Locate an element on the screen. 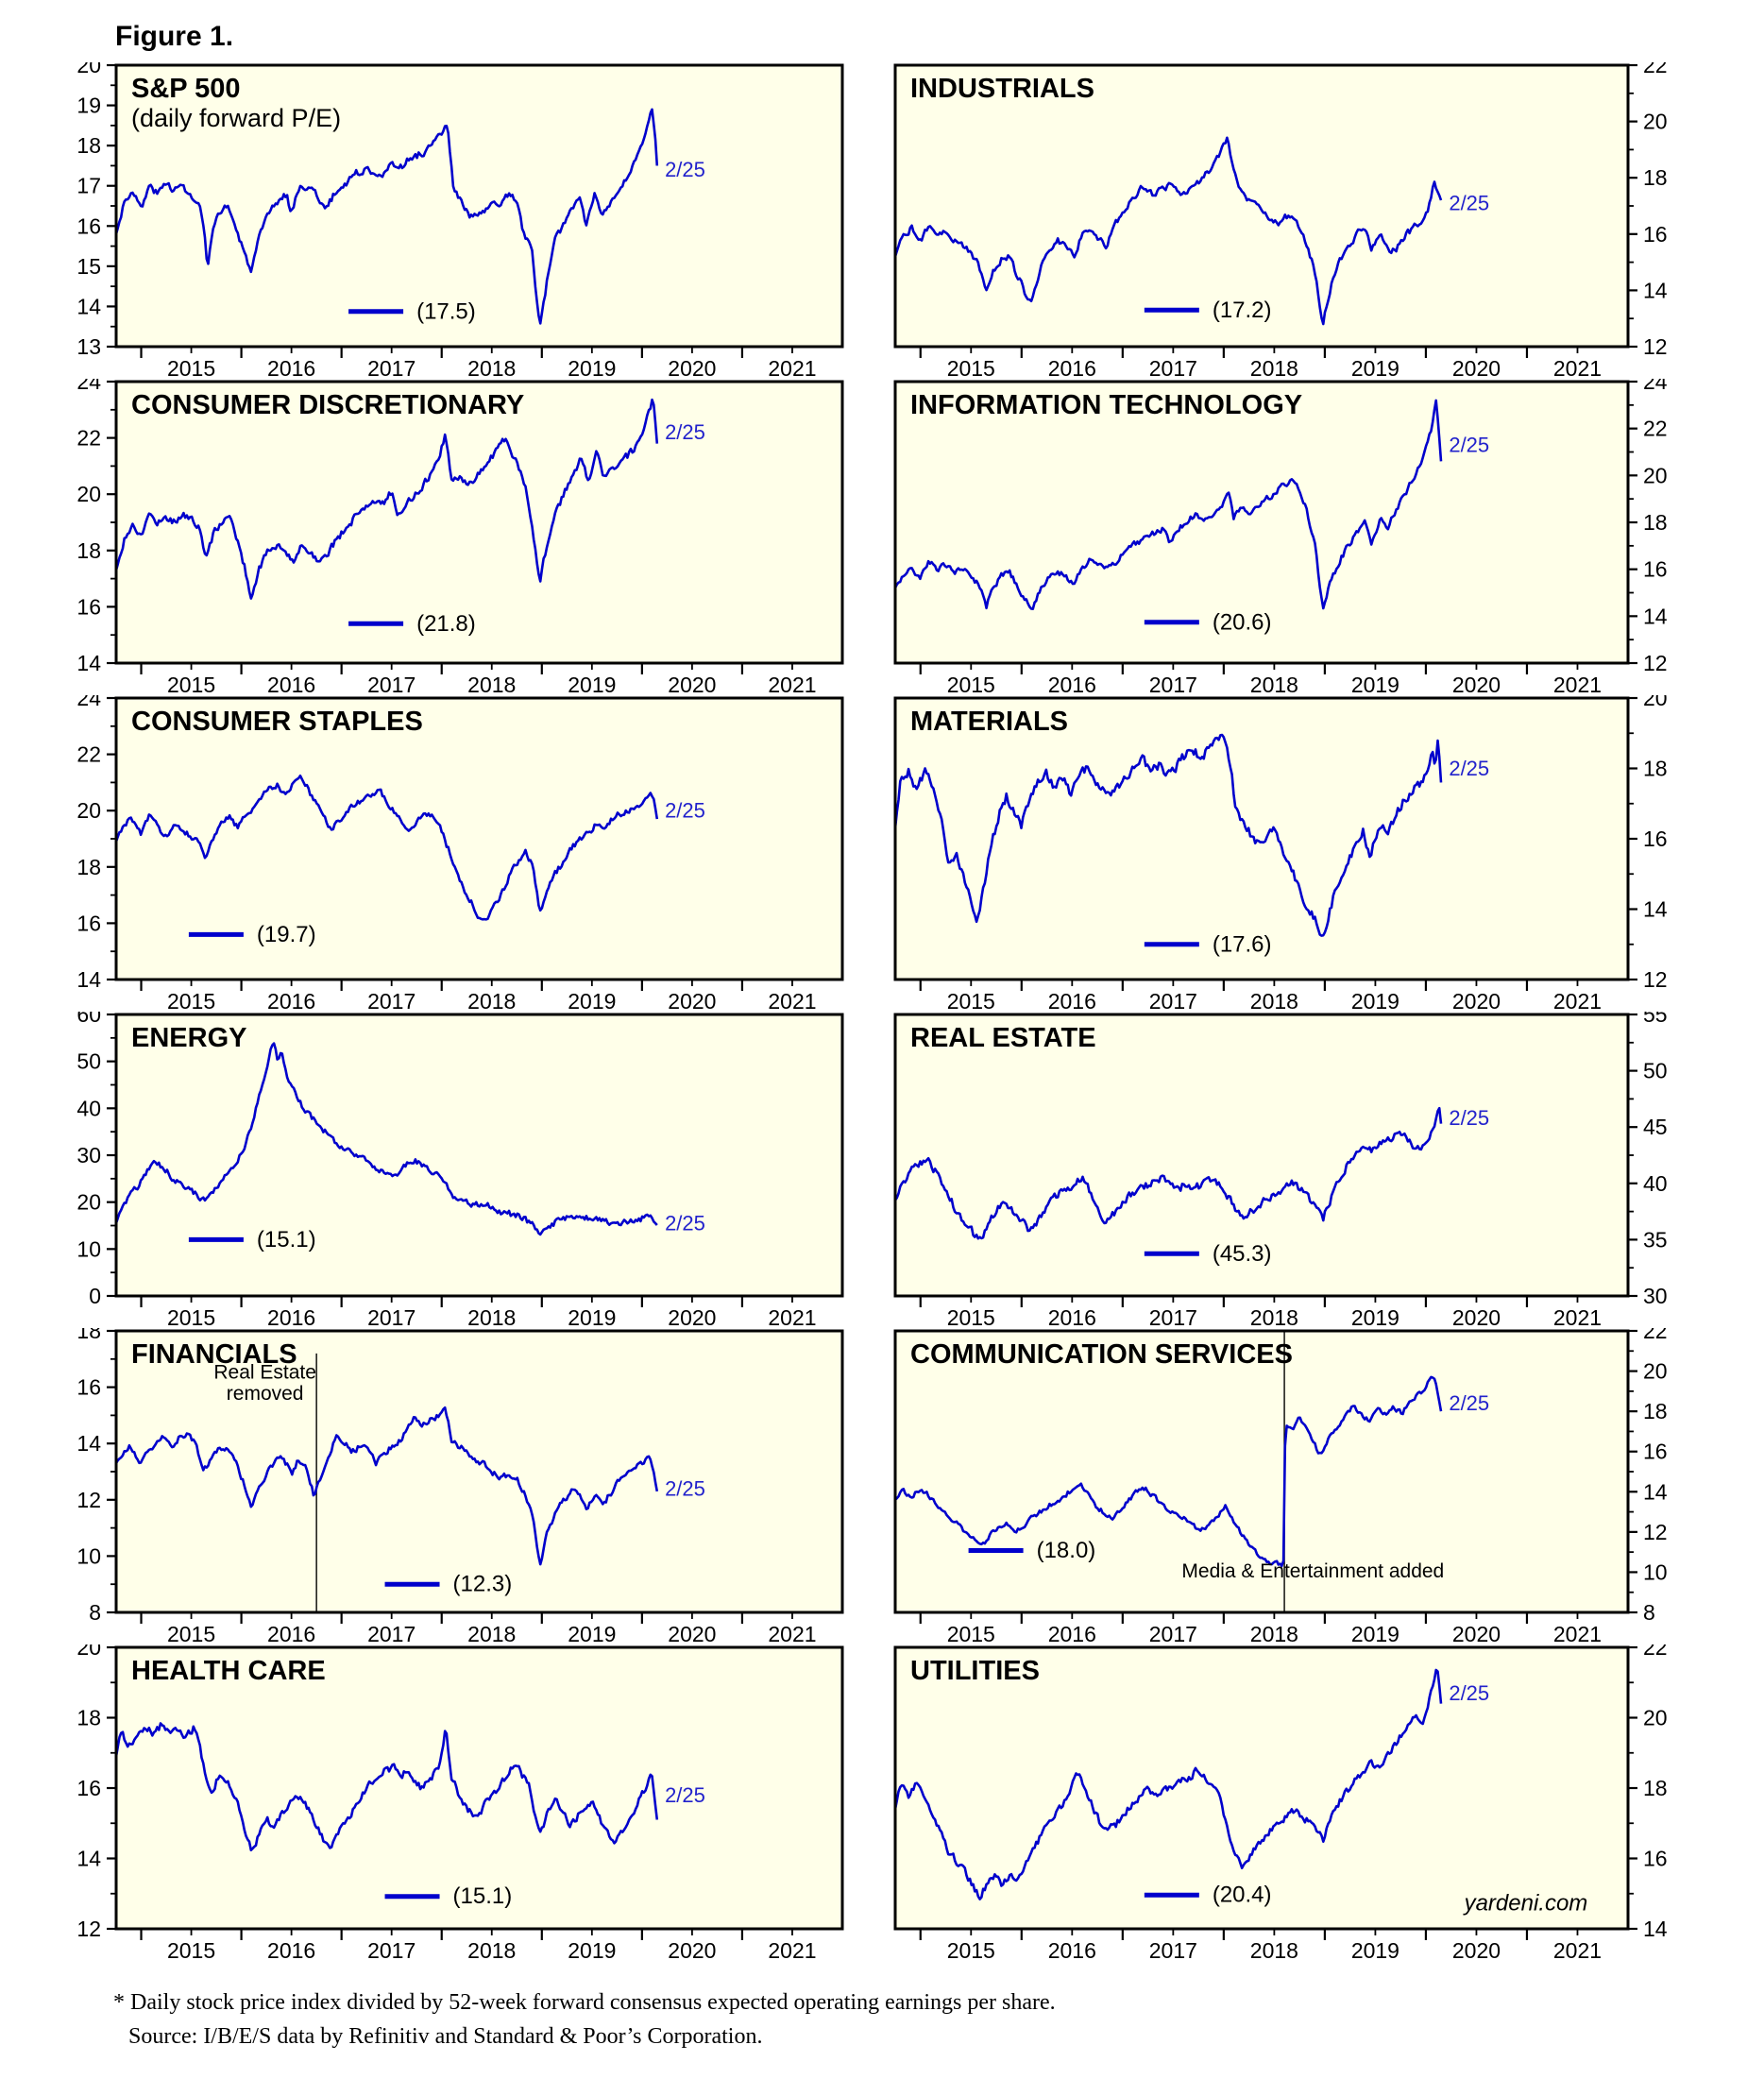  panel-titles: COMMUNICATION SERVICES is located at coordinates (1101, 1354).